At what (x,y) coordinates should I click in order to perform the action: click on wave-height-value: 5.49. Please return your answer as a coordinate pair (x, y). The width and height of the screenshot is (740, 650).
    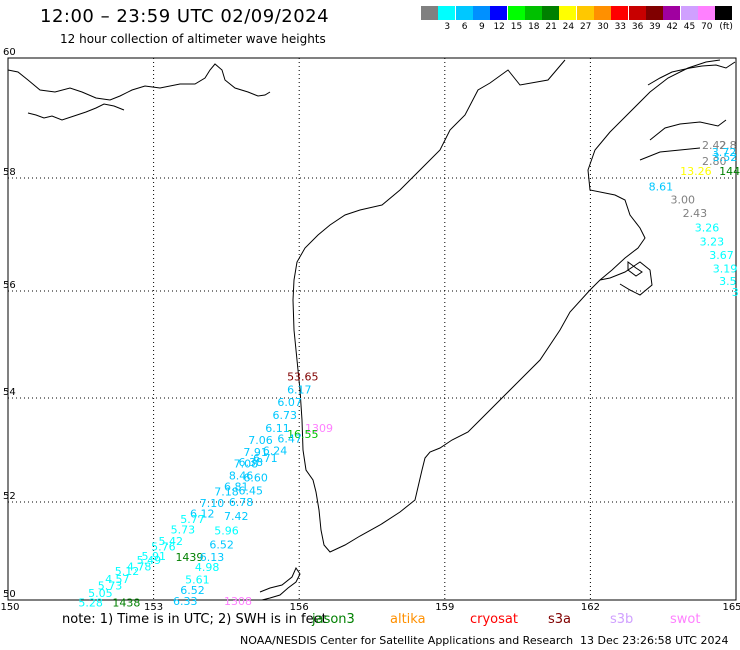
    Looking at the image, I should click on (149, 560).